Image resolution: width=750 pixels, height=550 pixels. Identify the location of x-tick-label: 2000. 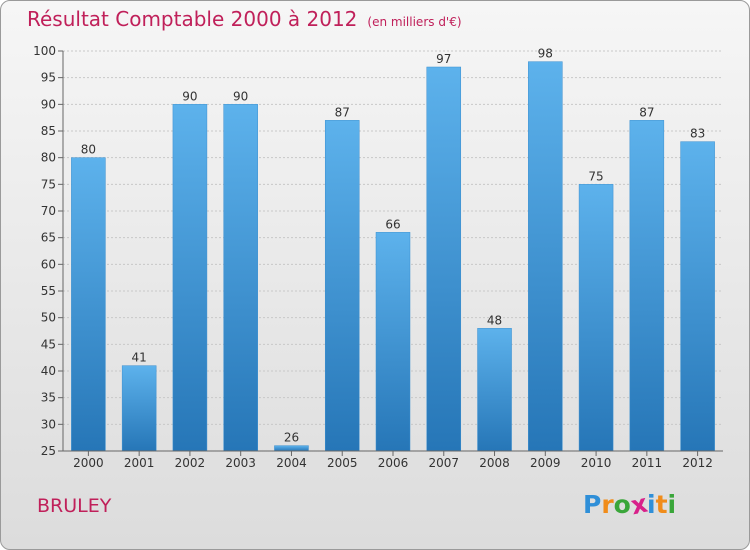
(88, 463).